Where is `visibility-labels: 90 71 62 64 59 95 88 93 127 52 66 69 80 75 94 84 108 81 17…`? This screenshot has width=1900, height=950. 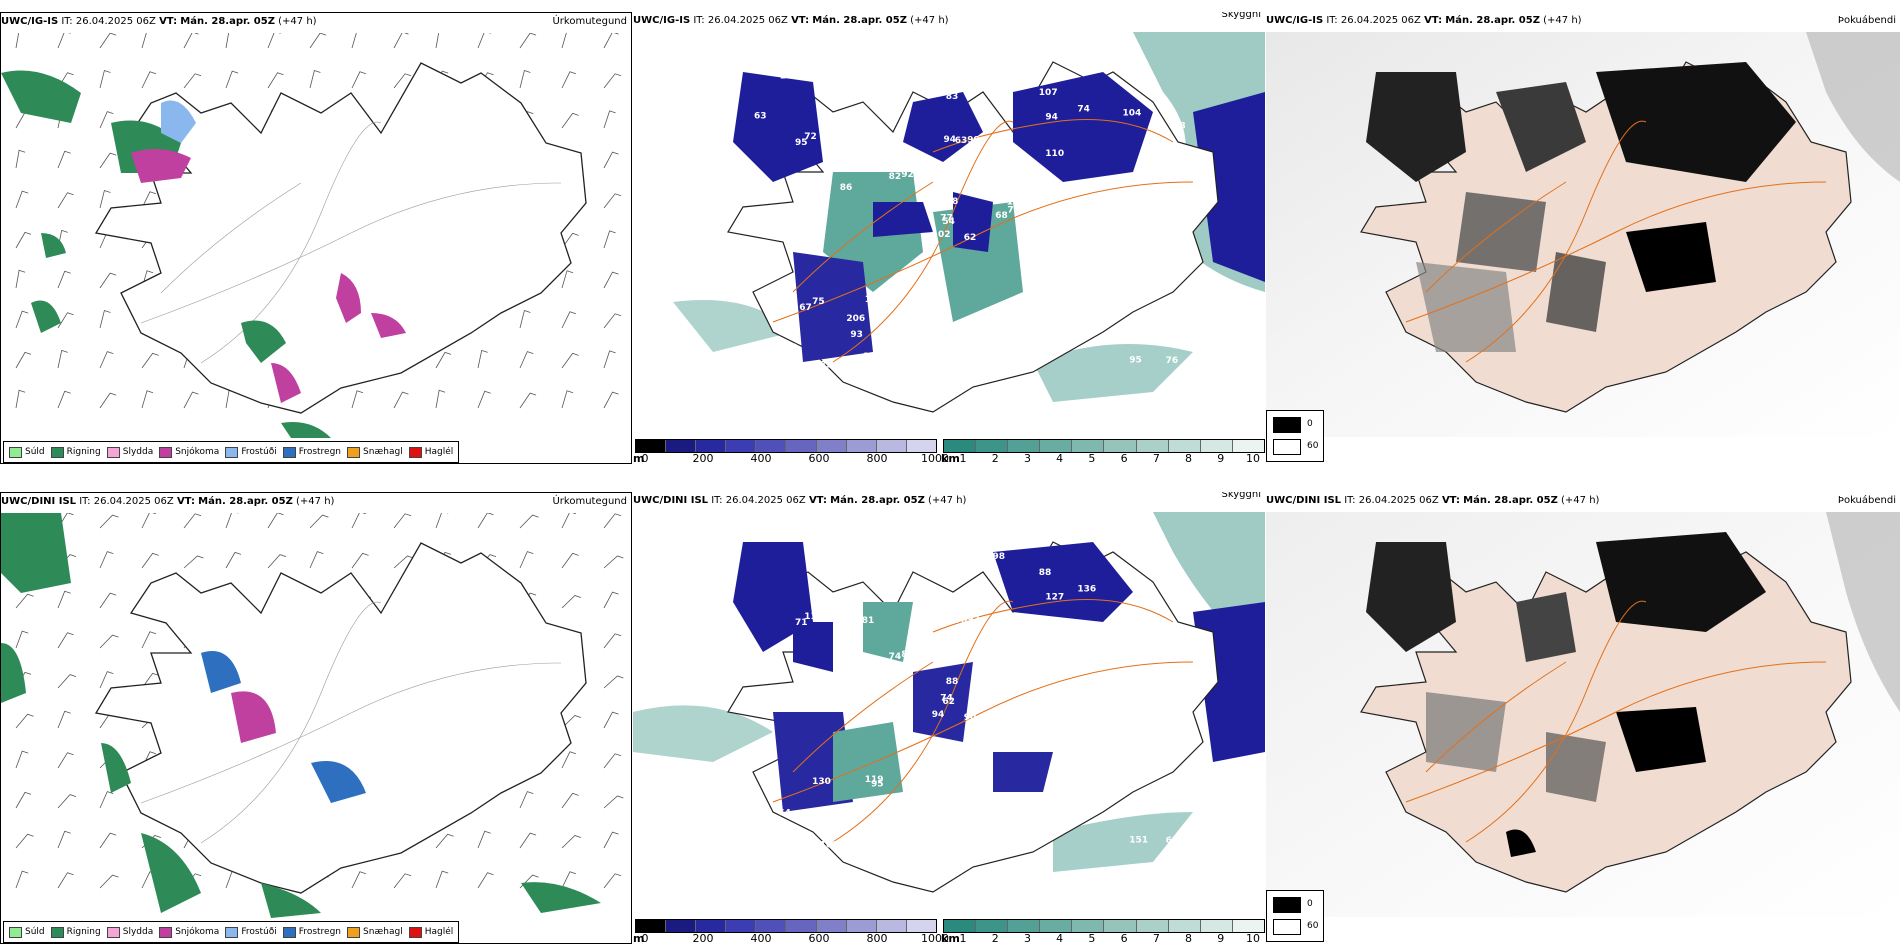 visibility-labels: 90 71 62 64 59 95 88 93 127 52 66 69 80 75 94 84 108 81 17… is located at coordinates (977, 701).